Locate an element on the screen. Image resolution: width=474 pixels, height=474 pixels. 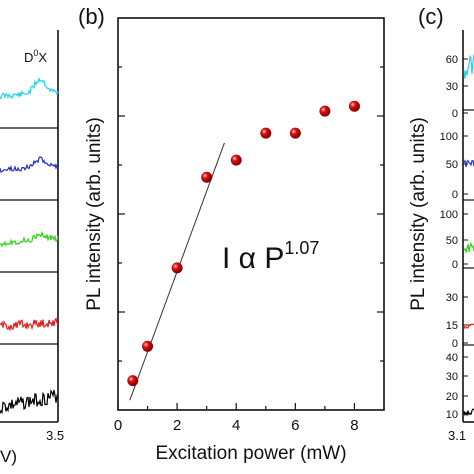
x-tick-label: 6 is located at coordinates (295, 425).